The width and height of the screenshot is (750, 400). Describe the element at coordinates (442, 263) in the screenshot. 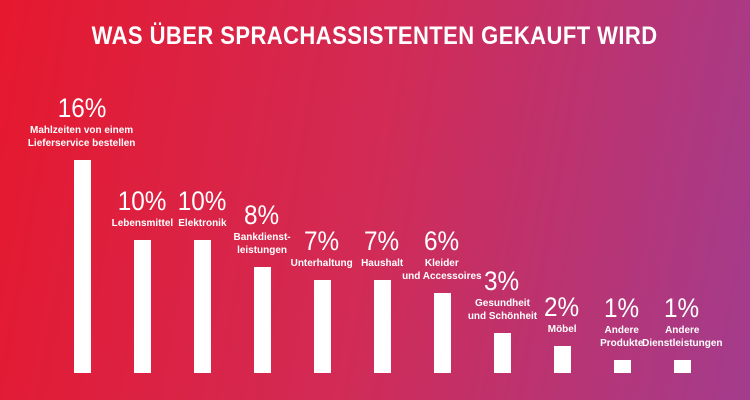

I see `bar-category-line: Kleider` at that location.